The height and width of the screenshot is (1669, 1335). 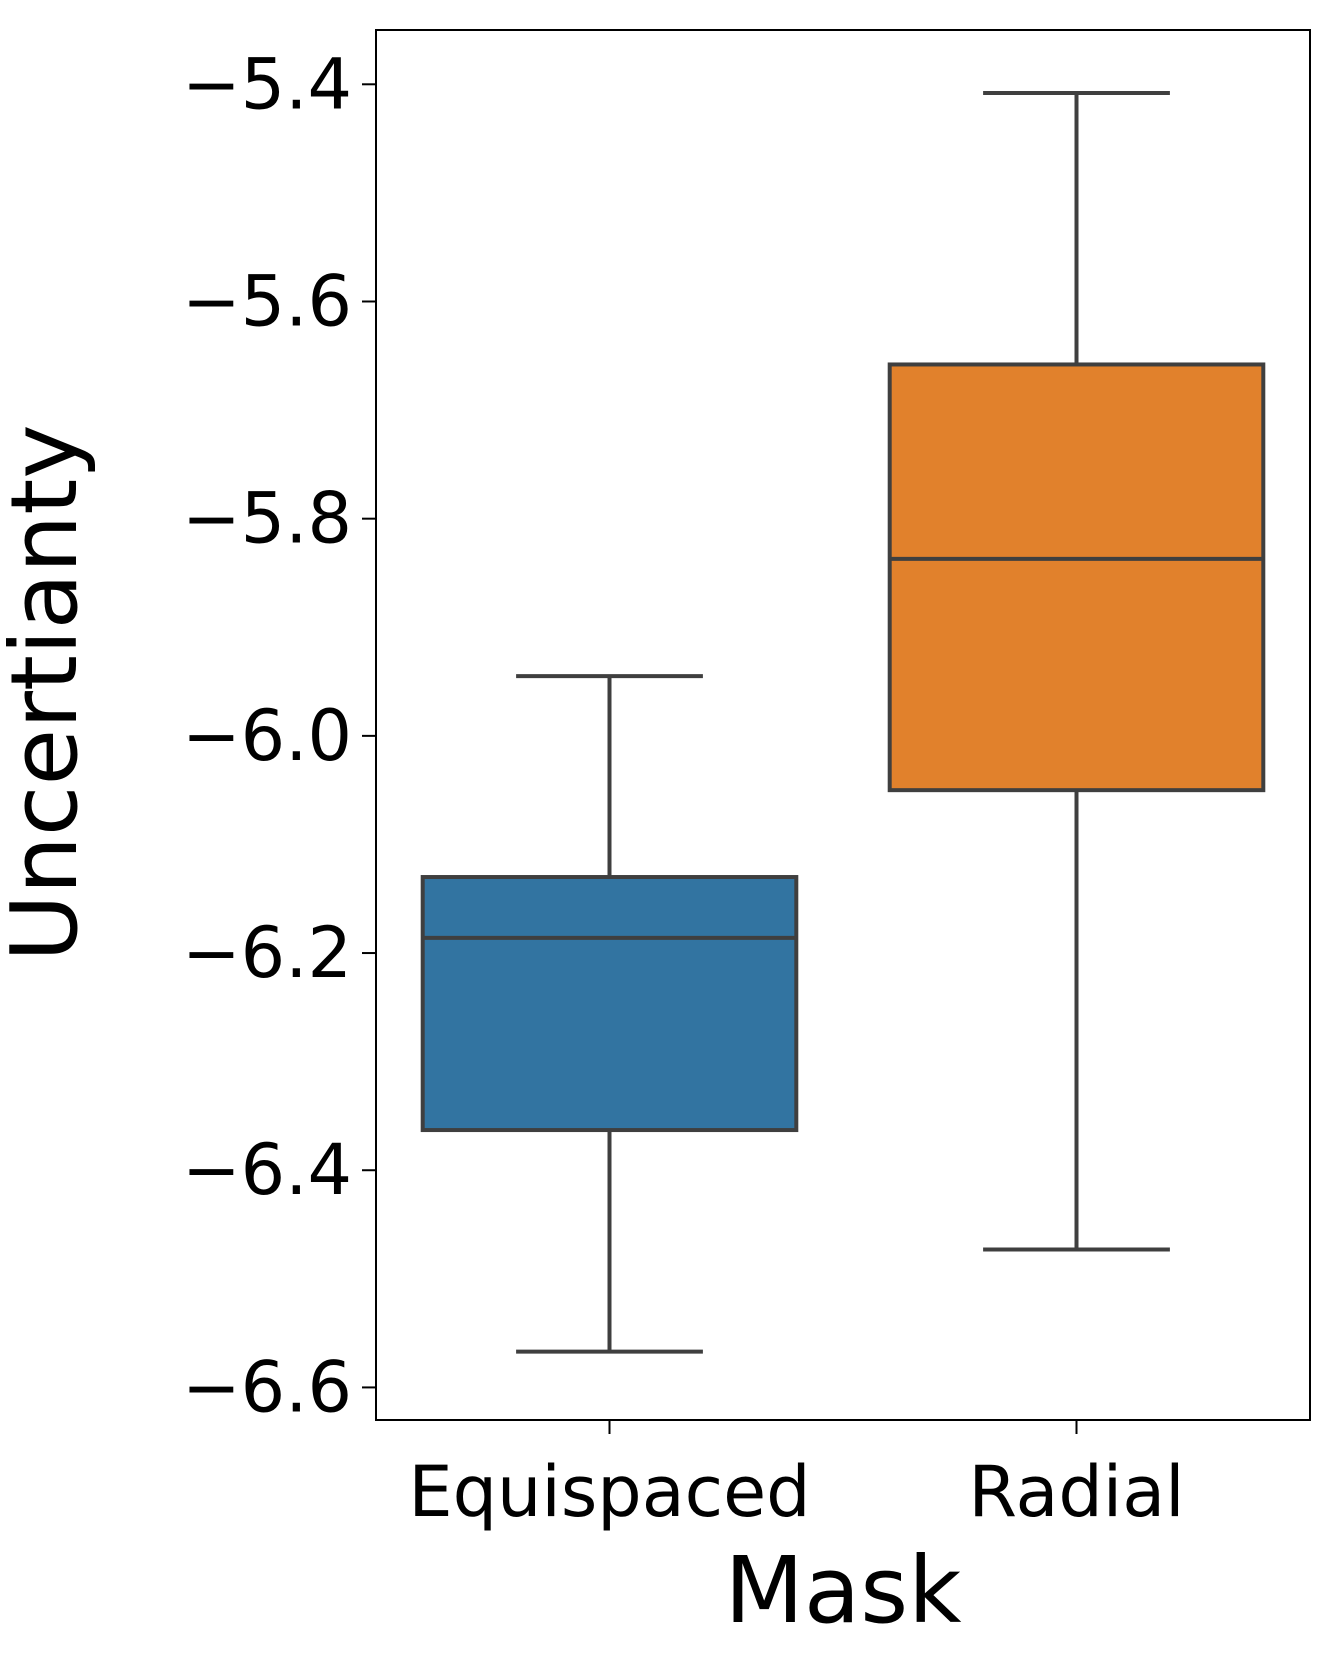 What do you see at coordinates (267, 301) in the screenshot?
I see `y-tick-label: −5.6` at bounding box center [267, 301].